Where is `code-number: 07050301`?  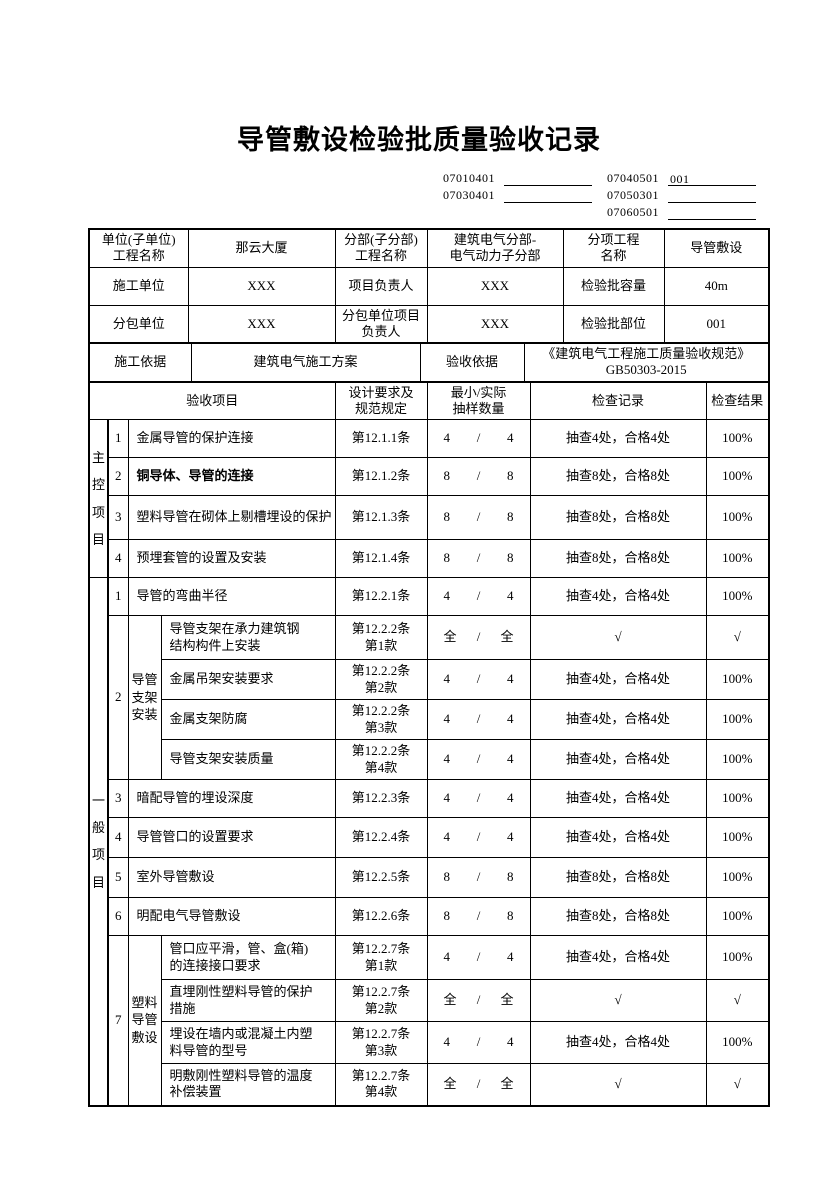 code-number: 07050301 is located at coordinates (633, 195).